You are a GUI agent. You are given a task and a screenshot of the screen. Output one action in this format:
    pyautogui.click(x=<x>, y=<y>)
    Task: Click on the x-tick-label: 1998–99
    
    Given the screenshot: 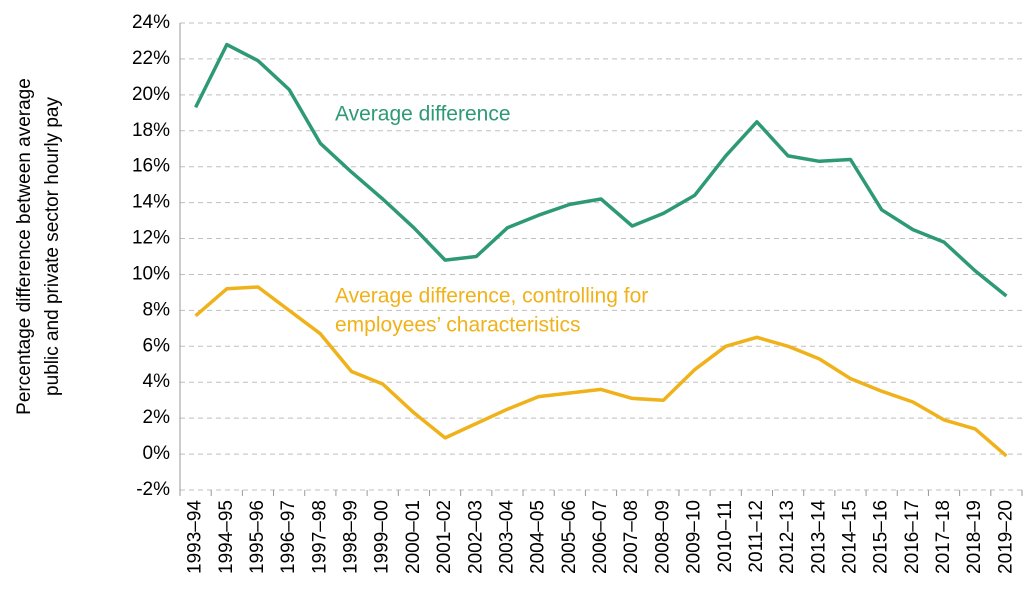 What is the action you would take?
    pyautogui.click(x=351, y=537)
    